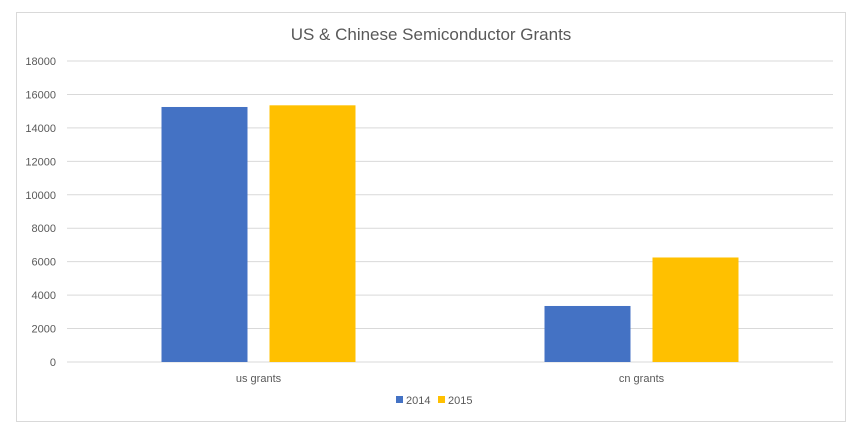 This screenshot has width=858, height=432. What do you see at coordinates (40, 95) in the screenshot?
I see `y-tick-label: 16000` at bounding box center [40, 95].